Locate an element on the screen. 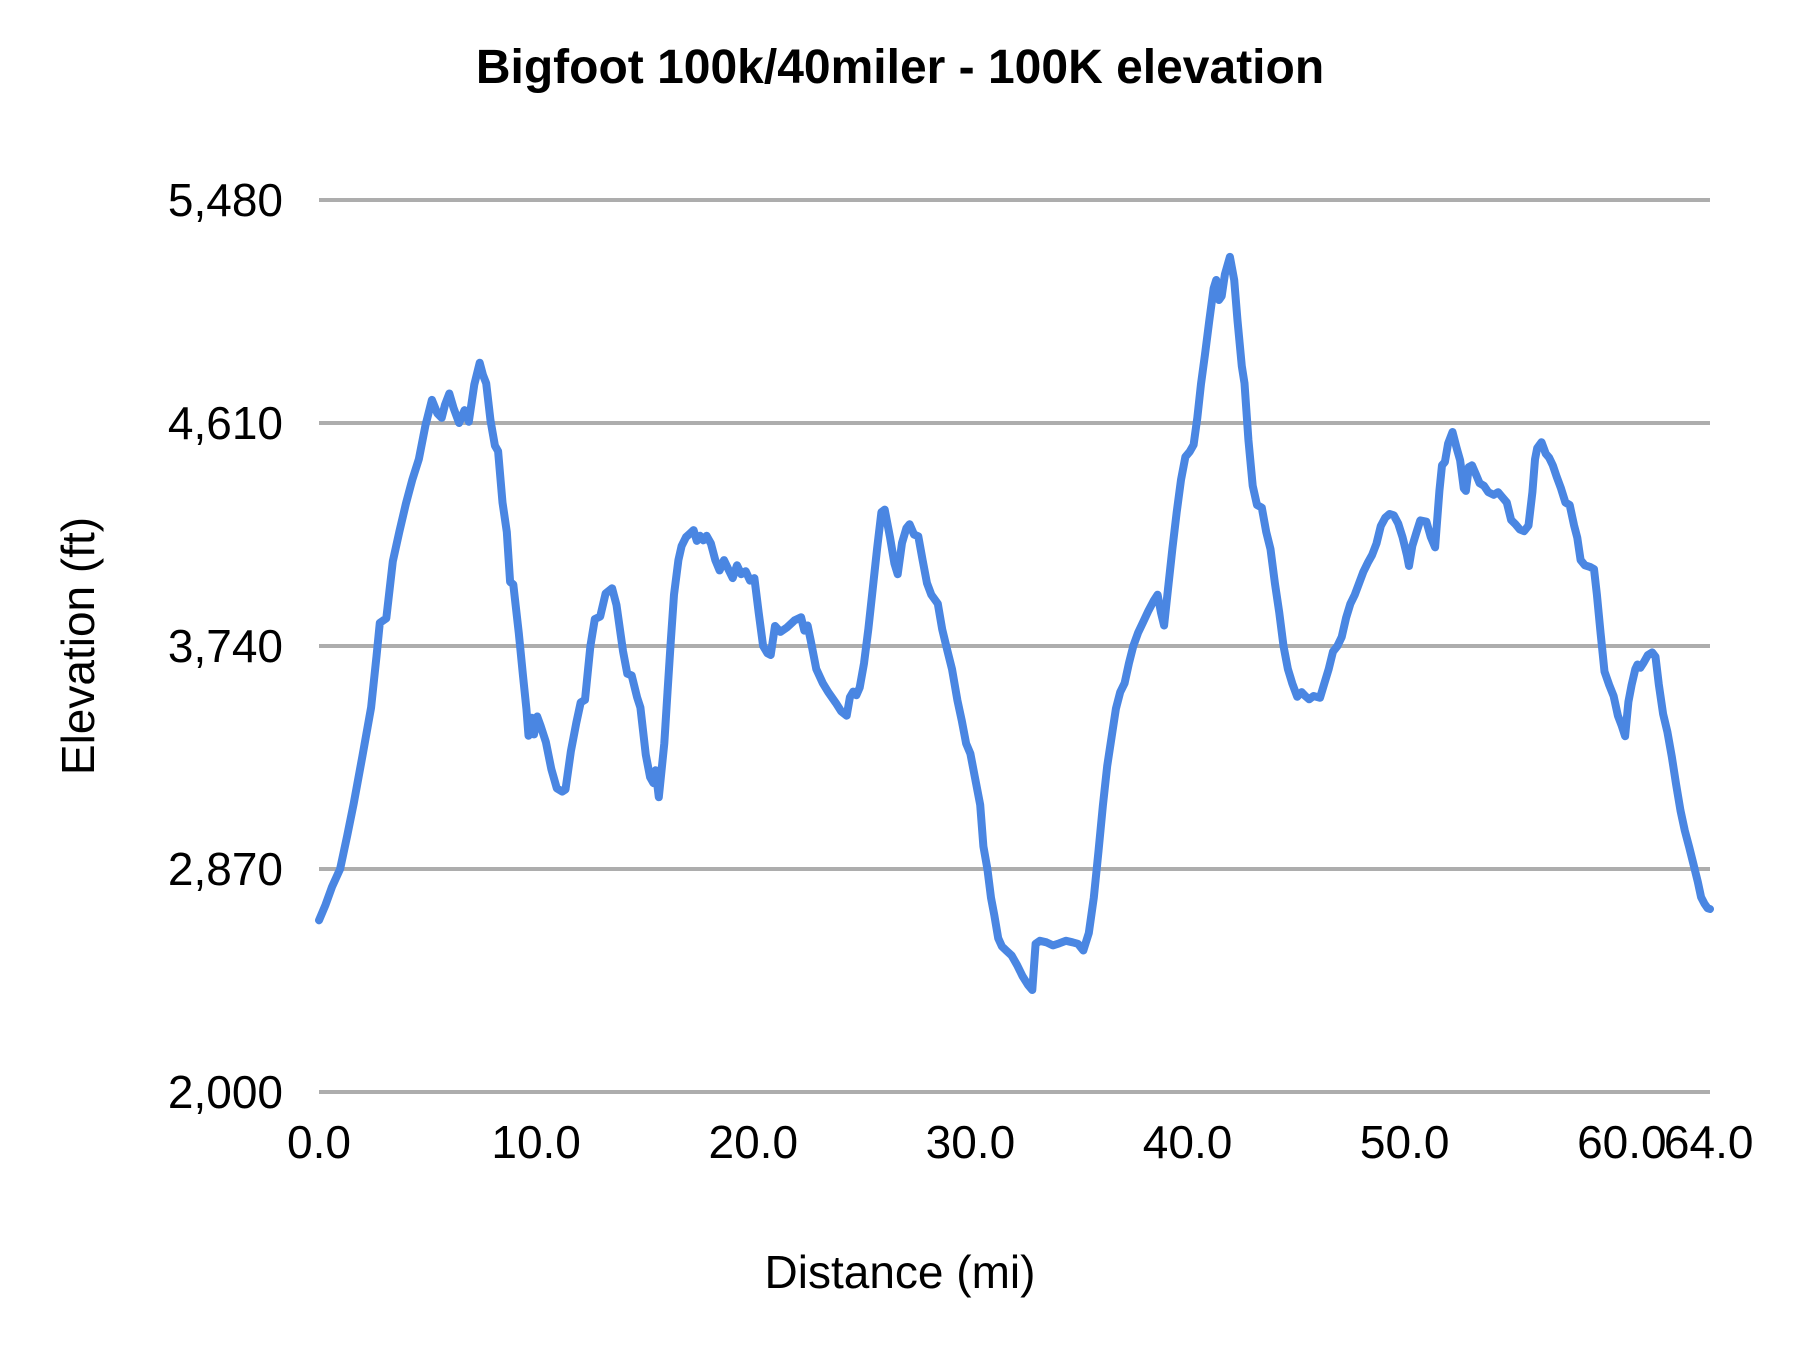 The width and height of the screenshot is (1800, 1350). x-tick-label-20.0: 20.0 is located at coordinates (753, 1142).